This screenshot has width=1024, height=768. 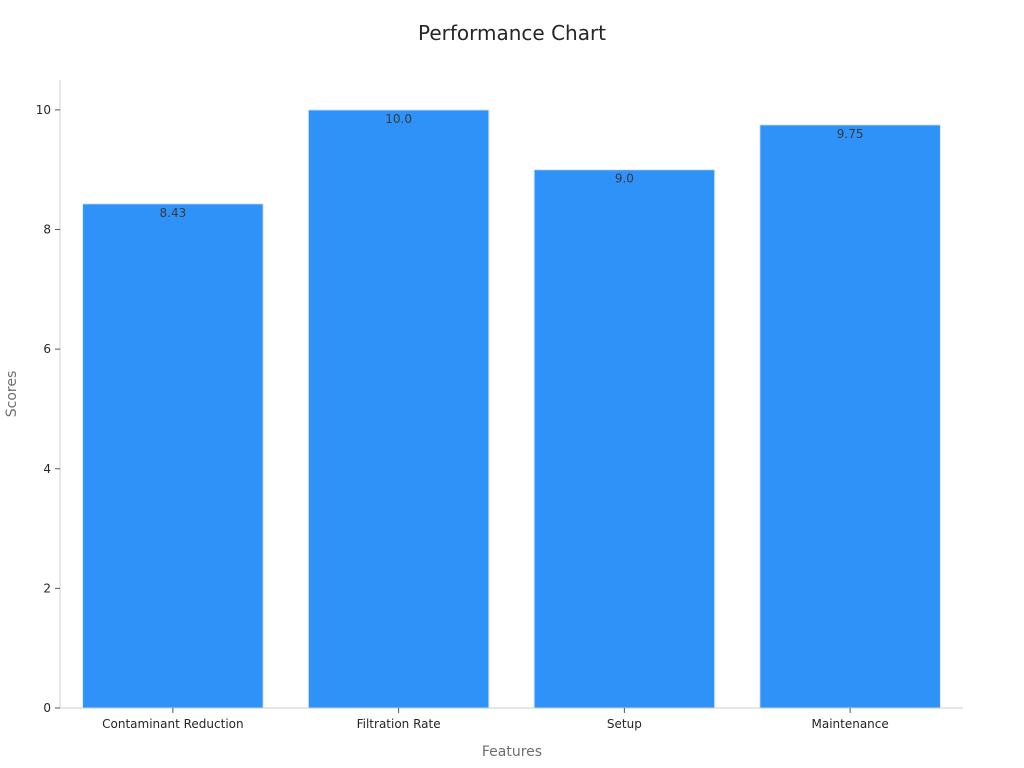 I want to click on data-label: 9.0, so click(x=624, y=179).